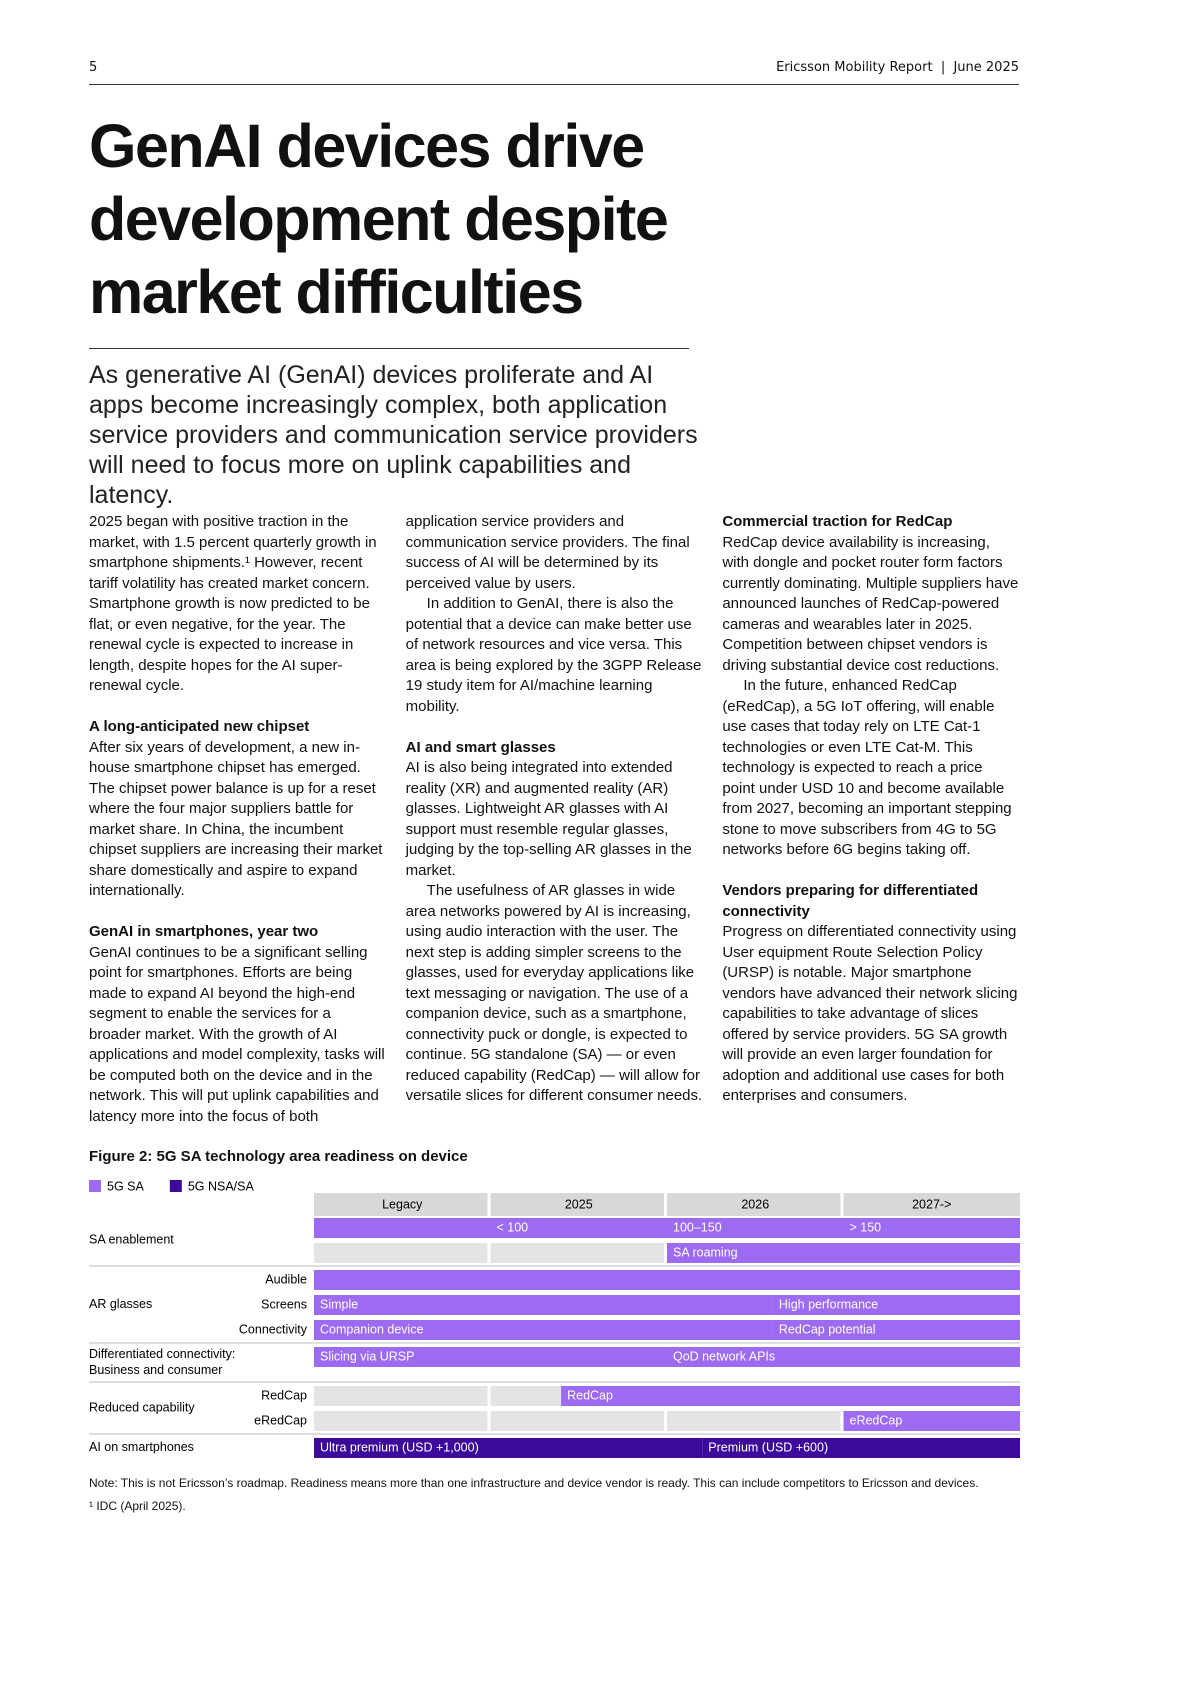 The height and width of the screenshot is (1683, 1190). Describe the element at coordinates (876, 1420) in the screenshot. I see `bar-label: eRedCap` at that location.